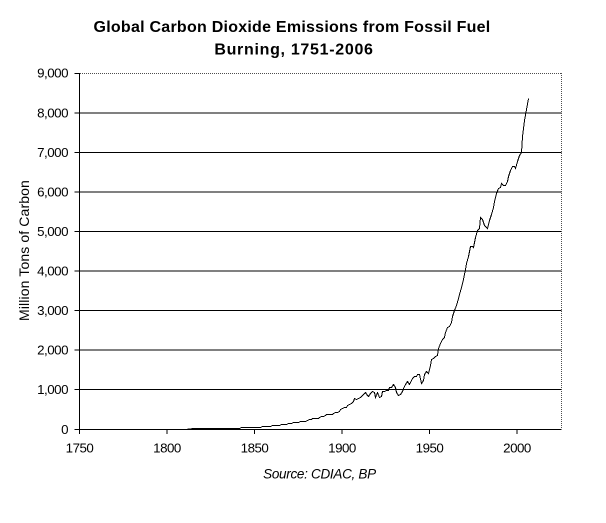 The height and width of the screenshot is (523, 606). I want to click on svg-text: 1,000, so click(52, 389).